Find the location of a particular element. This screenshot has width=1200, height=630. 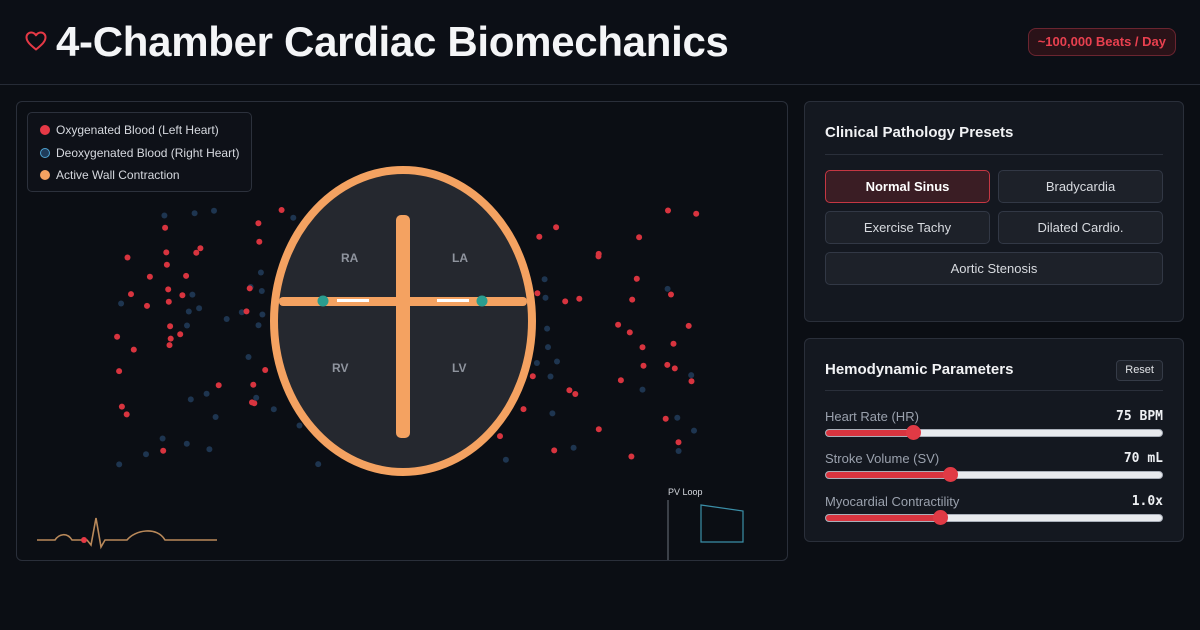

contractility-value: 1.0x is located at coordinates (1147, 501).